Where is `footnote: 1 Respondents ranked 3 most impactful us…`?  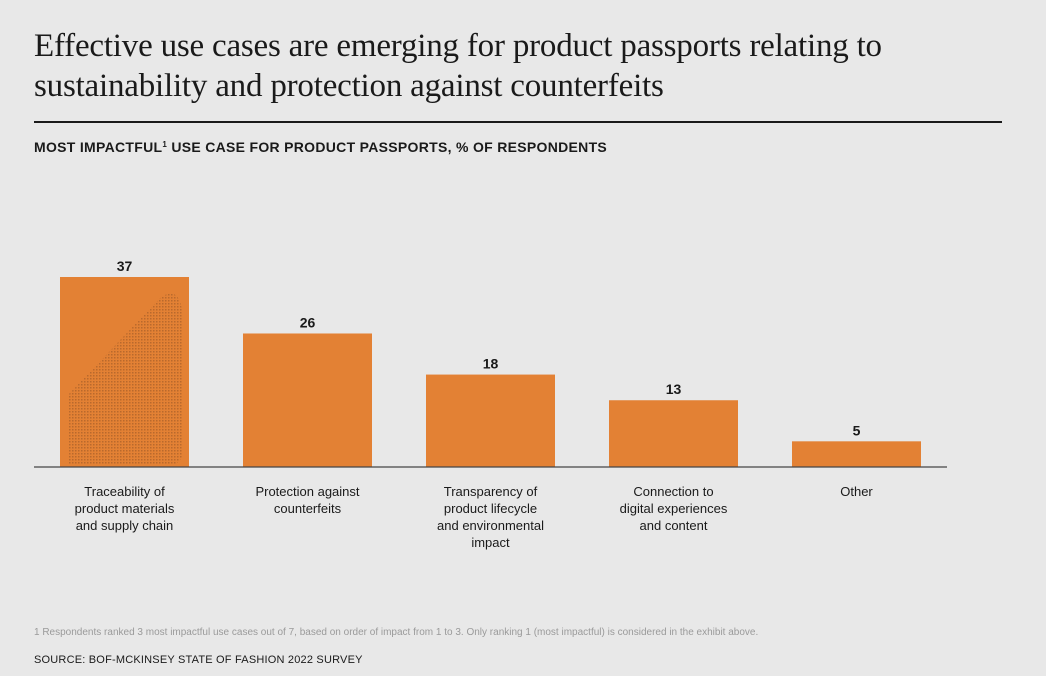 footnote: 1 Respondents ranked 3 most impactful us… is located at coordinates (396, 632).